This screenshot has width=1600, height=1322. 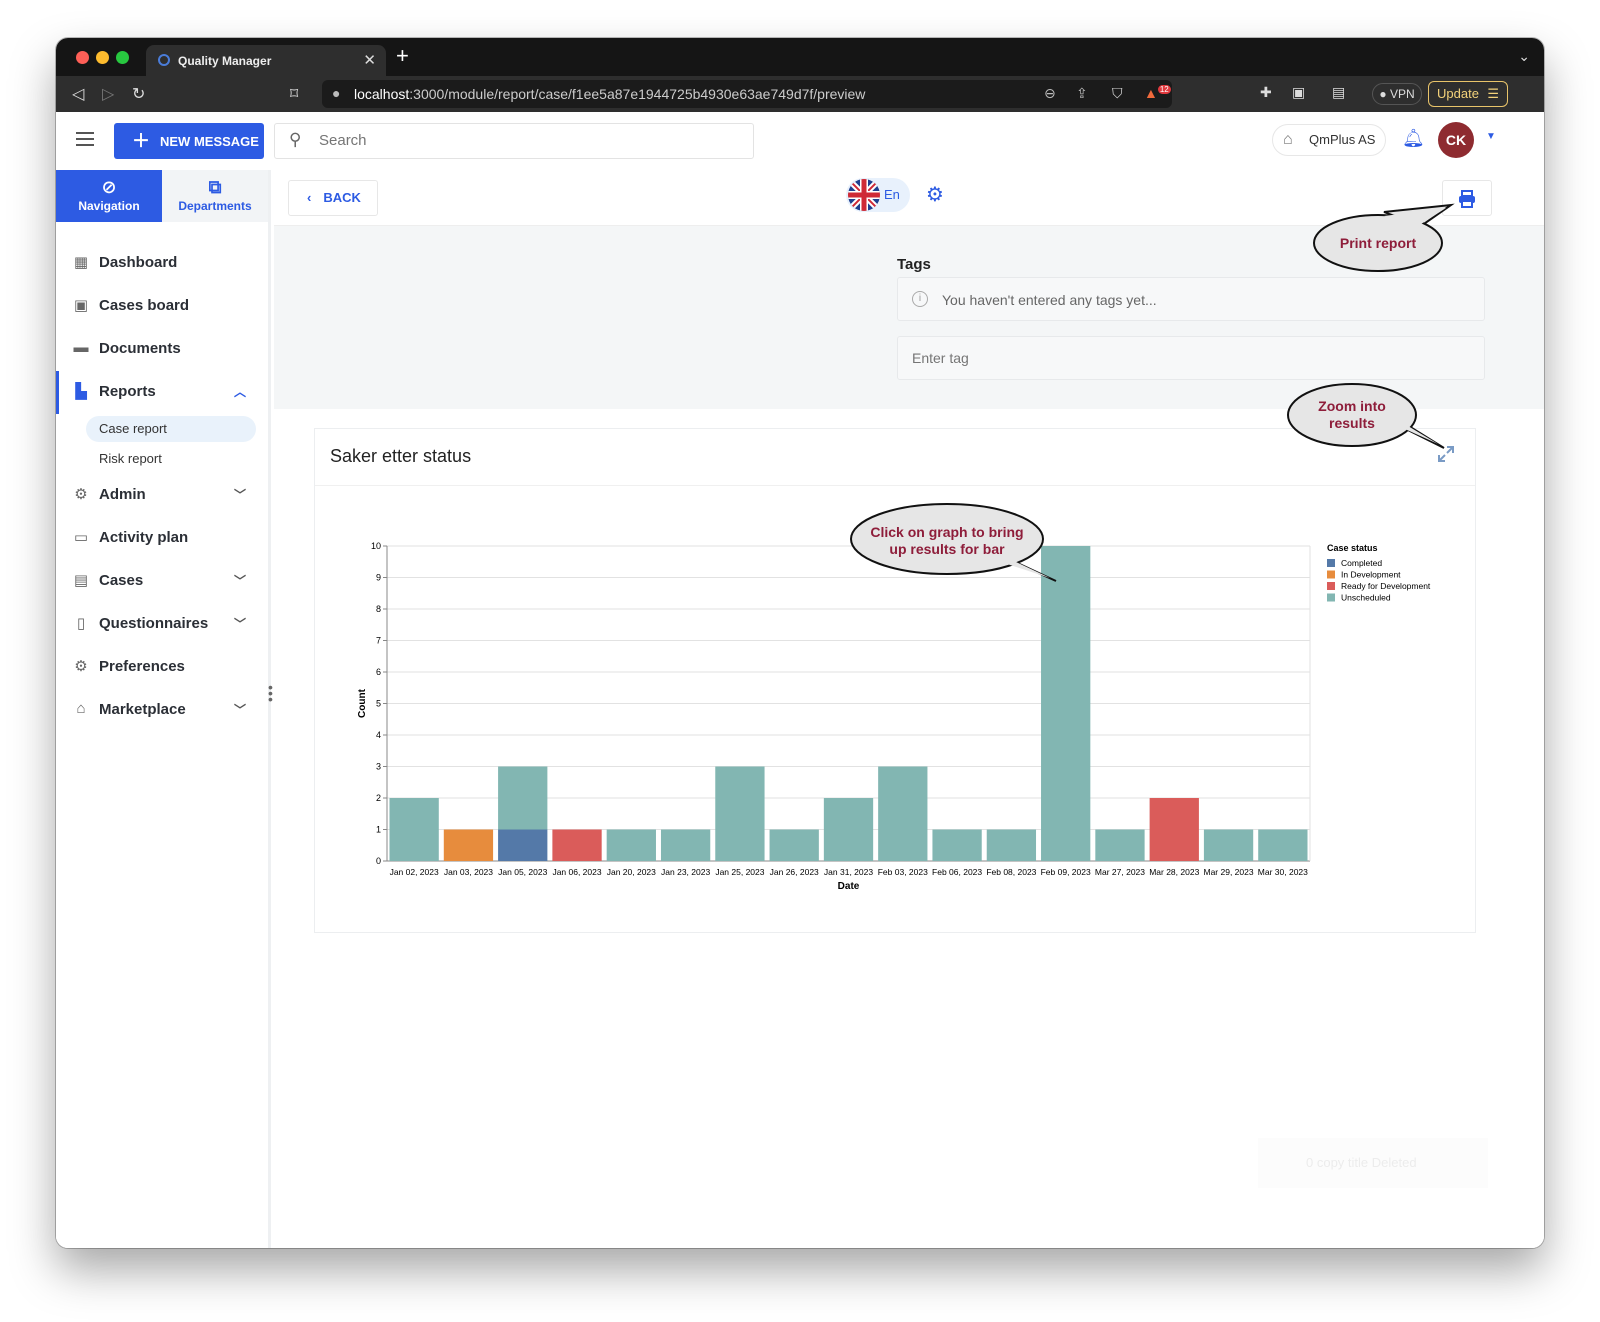 What do you see at coordinates (1050, 93) in the screenshot?
I see `zoom-icon: ⊖` at bounding box center [1050, 93].